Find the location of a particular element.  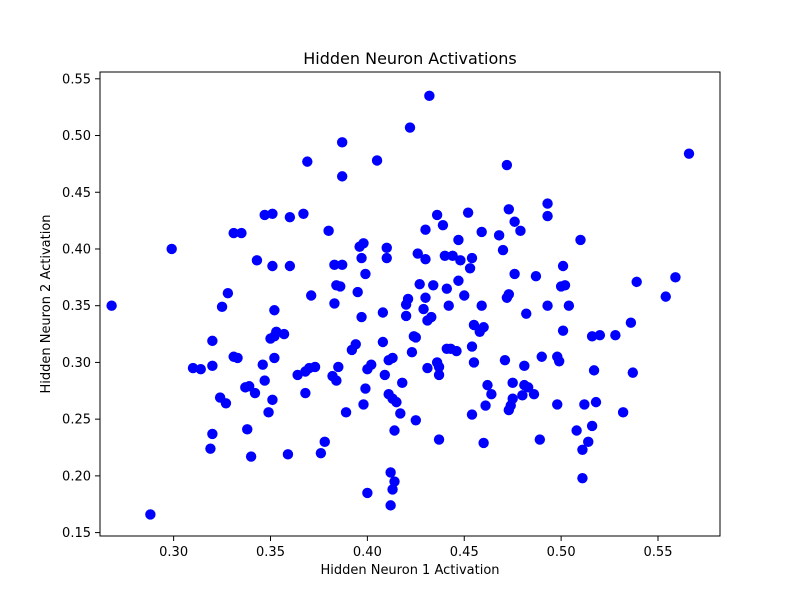

x-tick-label: 0.50 is located at coordinates (561, 552).